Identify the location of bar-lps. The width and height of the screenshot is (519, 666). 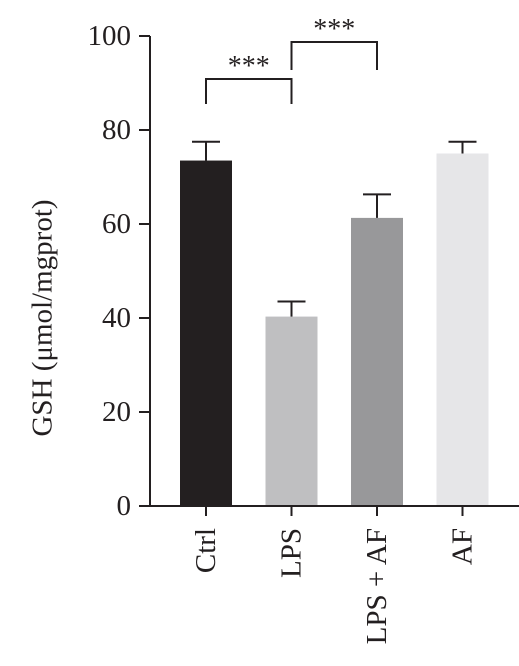
(291, 411).